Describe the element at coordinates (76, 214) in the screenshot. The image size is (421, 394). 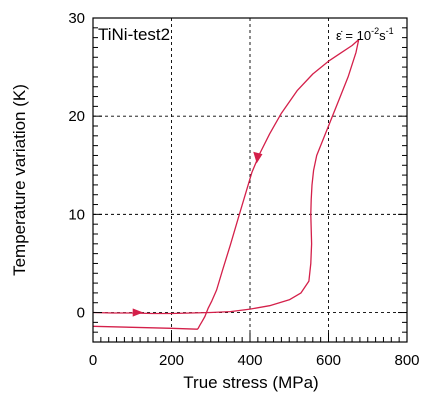
I see `y-tick-label: 10` at that location.